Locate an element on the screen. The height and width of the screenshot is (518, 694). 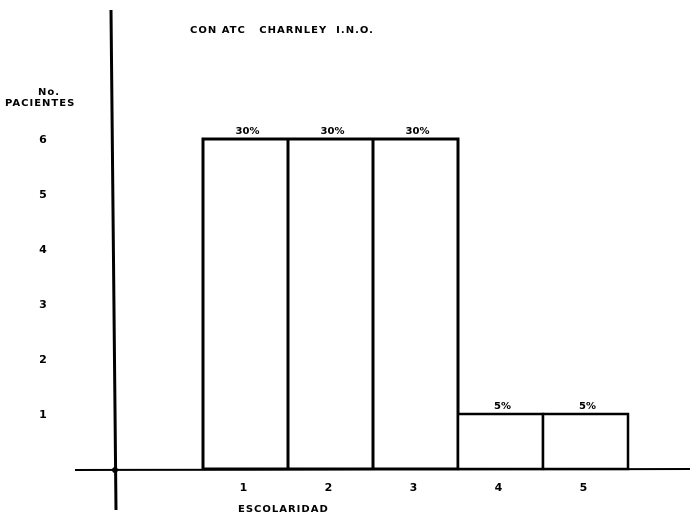
x-tick-label-3: 3 is located at coordinates (414, 487).